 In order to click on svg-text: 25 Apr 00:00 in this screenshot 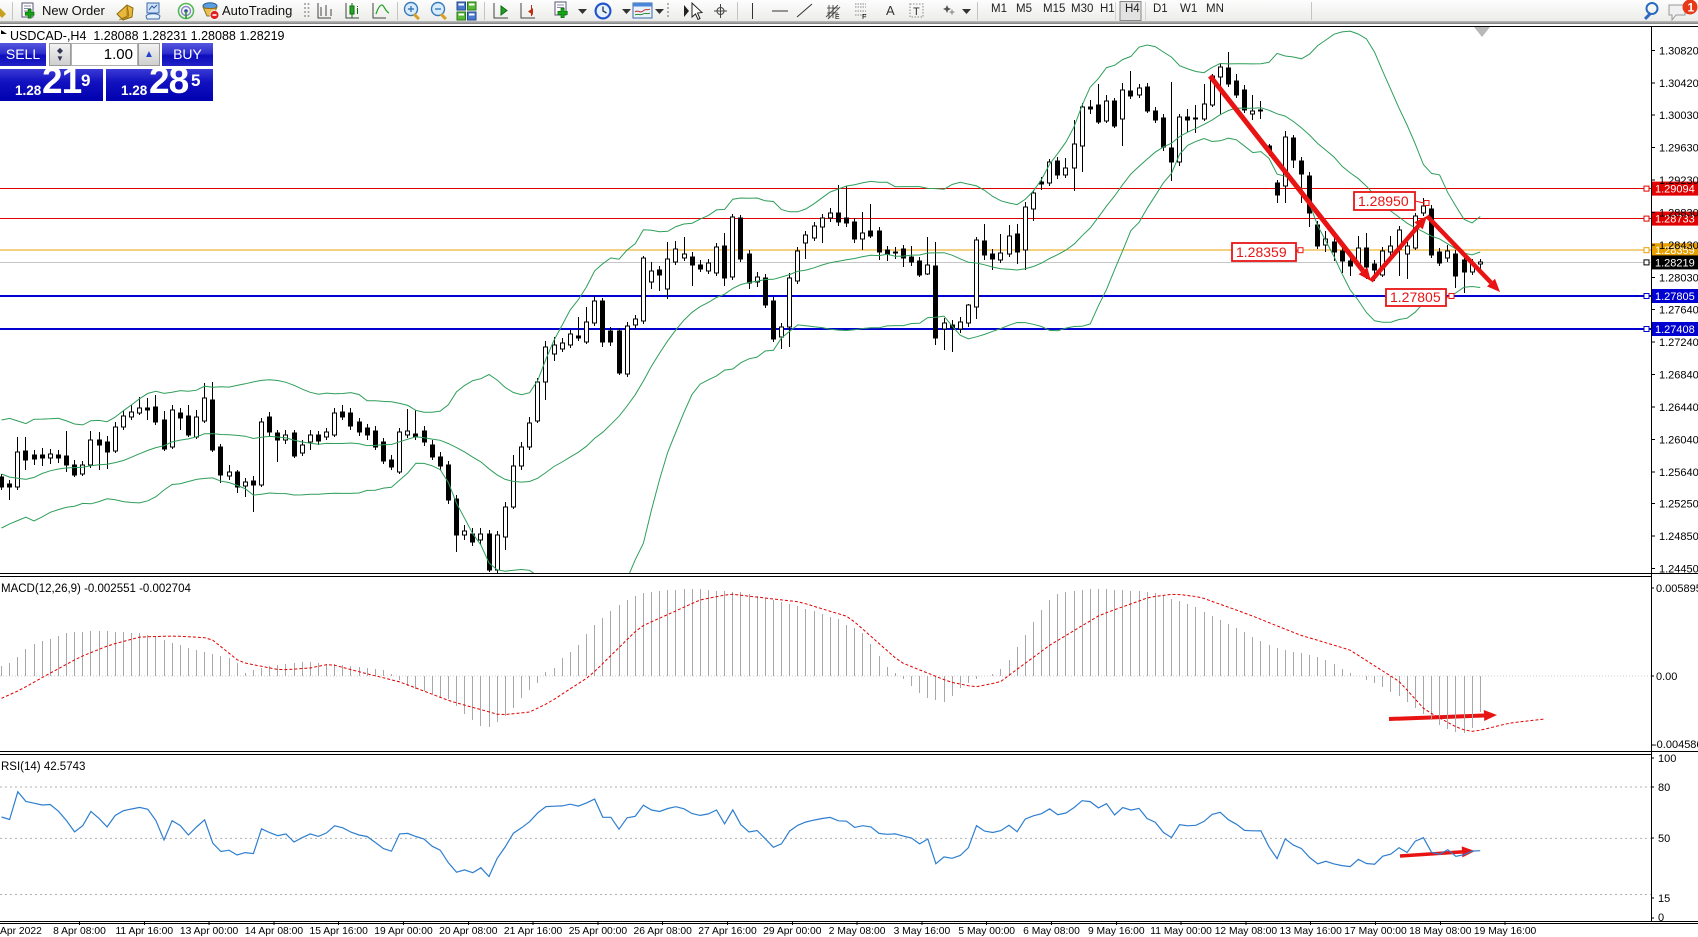, I will do `click(598, 931)`.